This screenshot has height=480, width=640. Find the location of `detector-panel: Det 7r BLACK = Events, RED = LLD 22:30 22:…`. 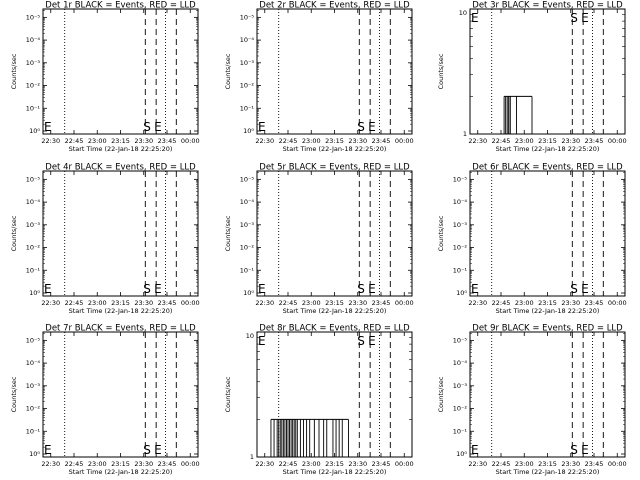

detector-panel: Det 7r BLACK = Events, RED = LLD 22:30 22:… is located at coordinates (105, 400).